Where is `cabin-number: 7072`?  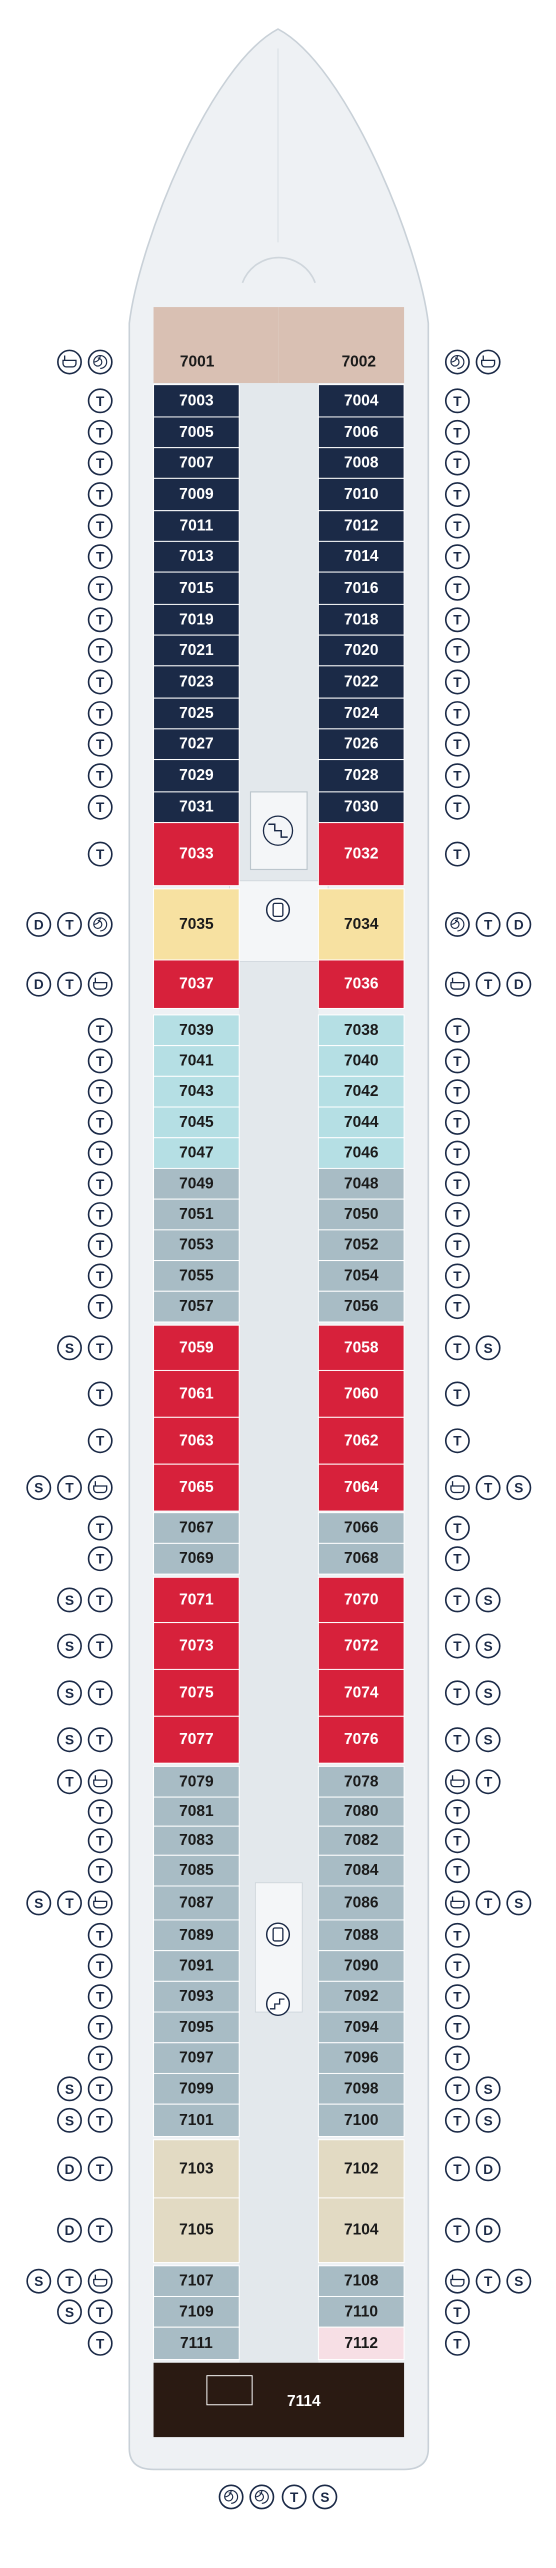 cabin-number: 7072 is located at coordinates (361, 1646).